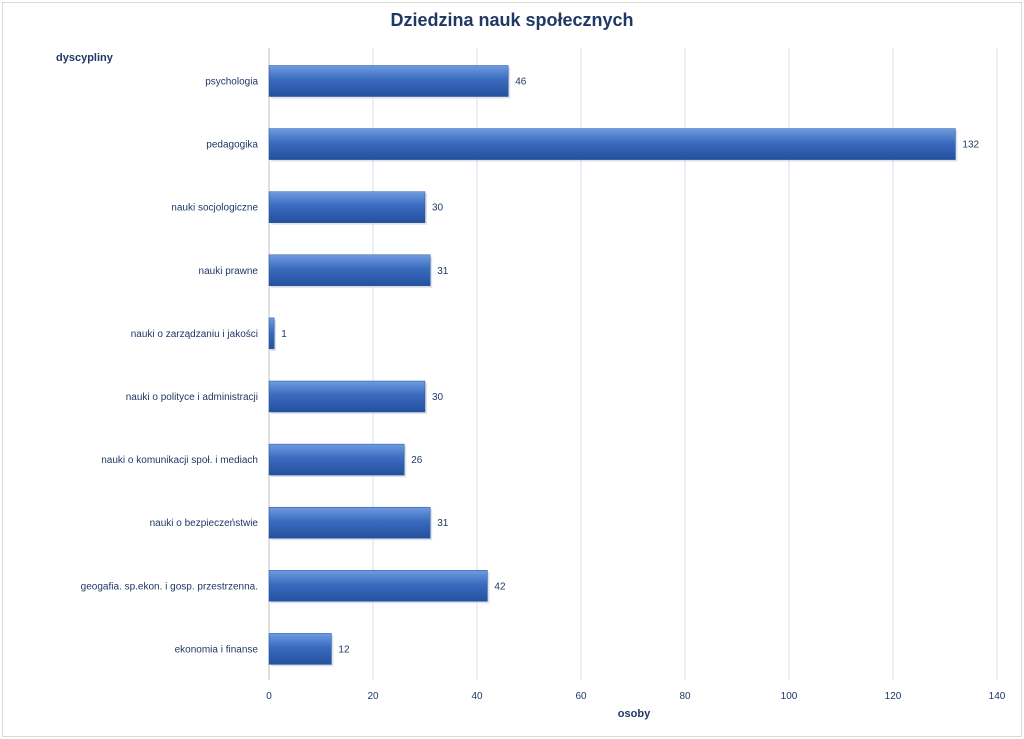  Describe the element at coordinates (417, 460) in the screenshot. I see `data-label: 26` at that location.